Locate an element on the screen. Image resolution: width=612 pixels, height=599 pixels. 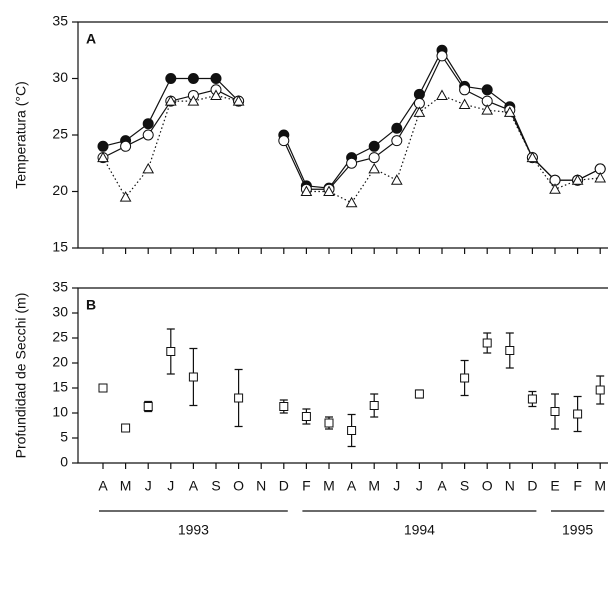
y-tick-label: 0 is located at coordinates (64, 462).